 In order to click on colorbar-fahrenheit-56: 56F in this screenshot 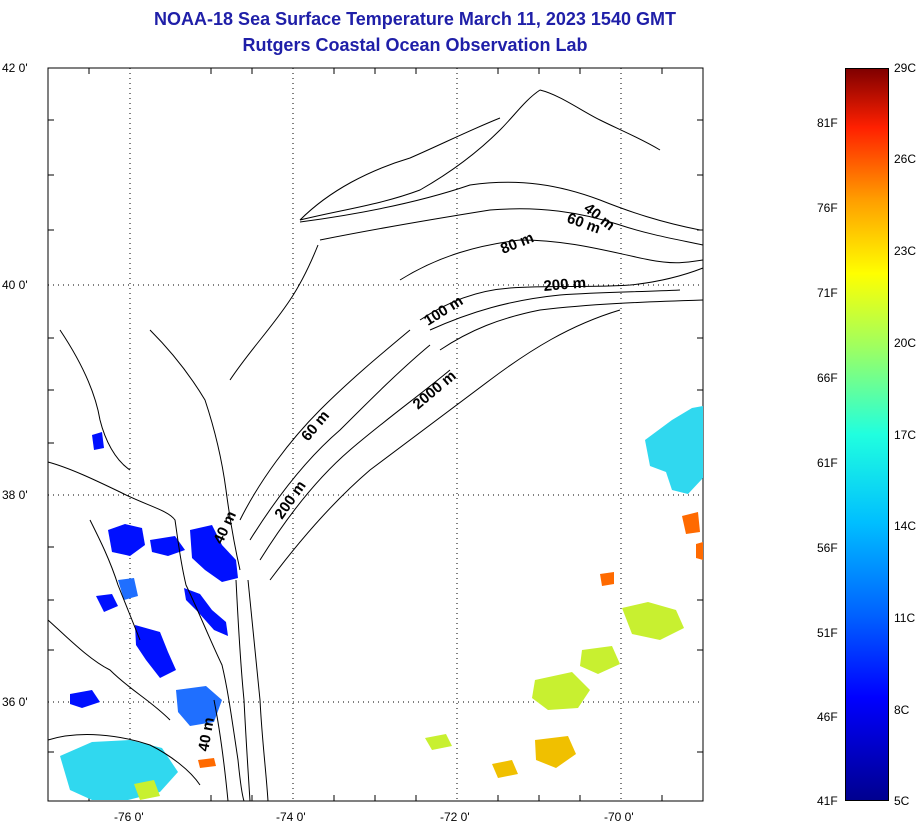, I will do `click(827, 548)`.